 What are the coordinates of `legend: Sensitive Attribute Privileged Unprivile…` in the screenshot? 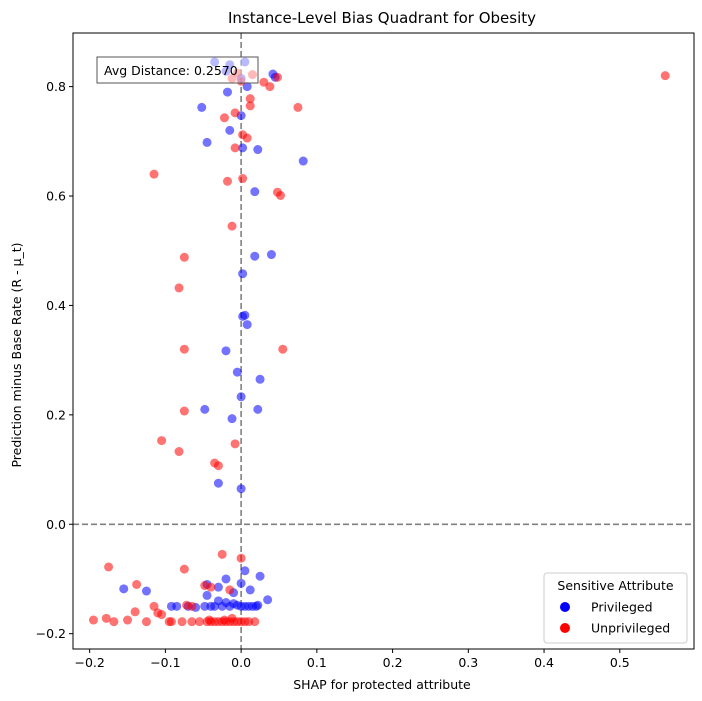 It's located at (615, 608).